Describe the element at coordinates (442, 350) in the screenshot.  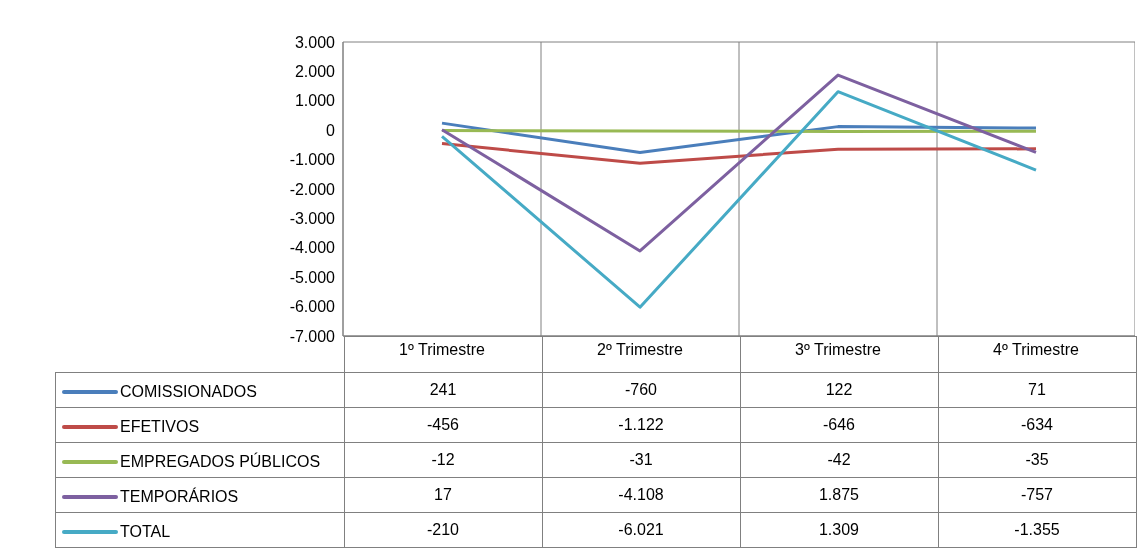
I see `x-tick-label: 1º Trimestre` at that location.